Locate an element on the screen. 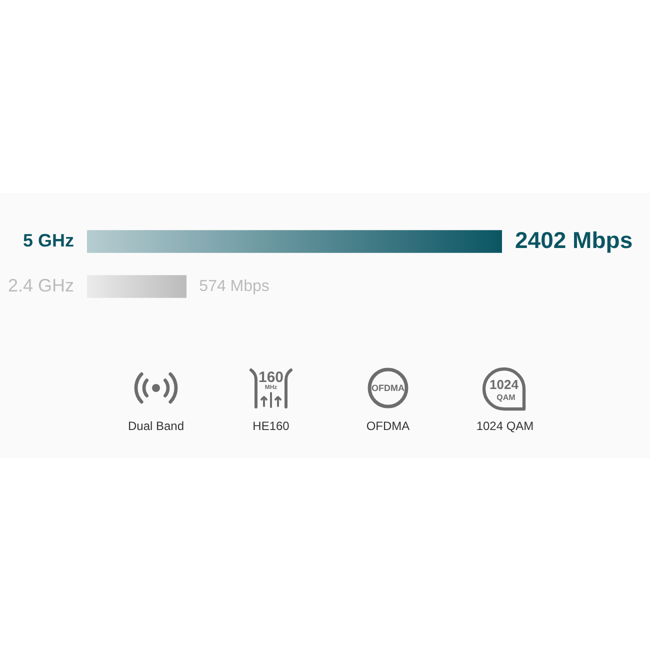 The width and height of the screenshot is (650, 650). y-tick-label: 5 GHz is located at coordinates (48, 240).